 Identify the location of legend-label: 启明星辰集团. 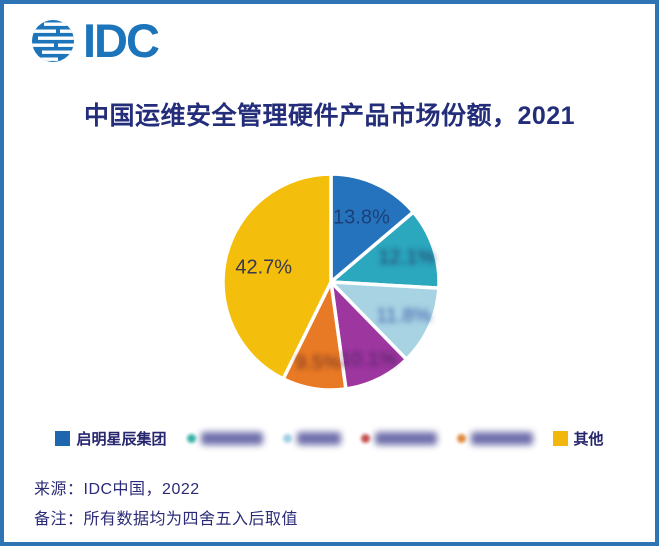
(121, 439).